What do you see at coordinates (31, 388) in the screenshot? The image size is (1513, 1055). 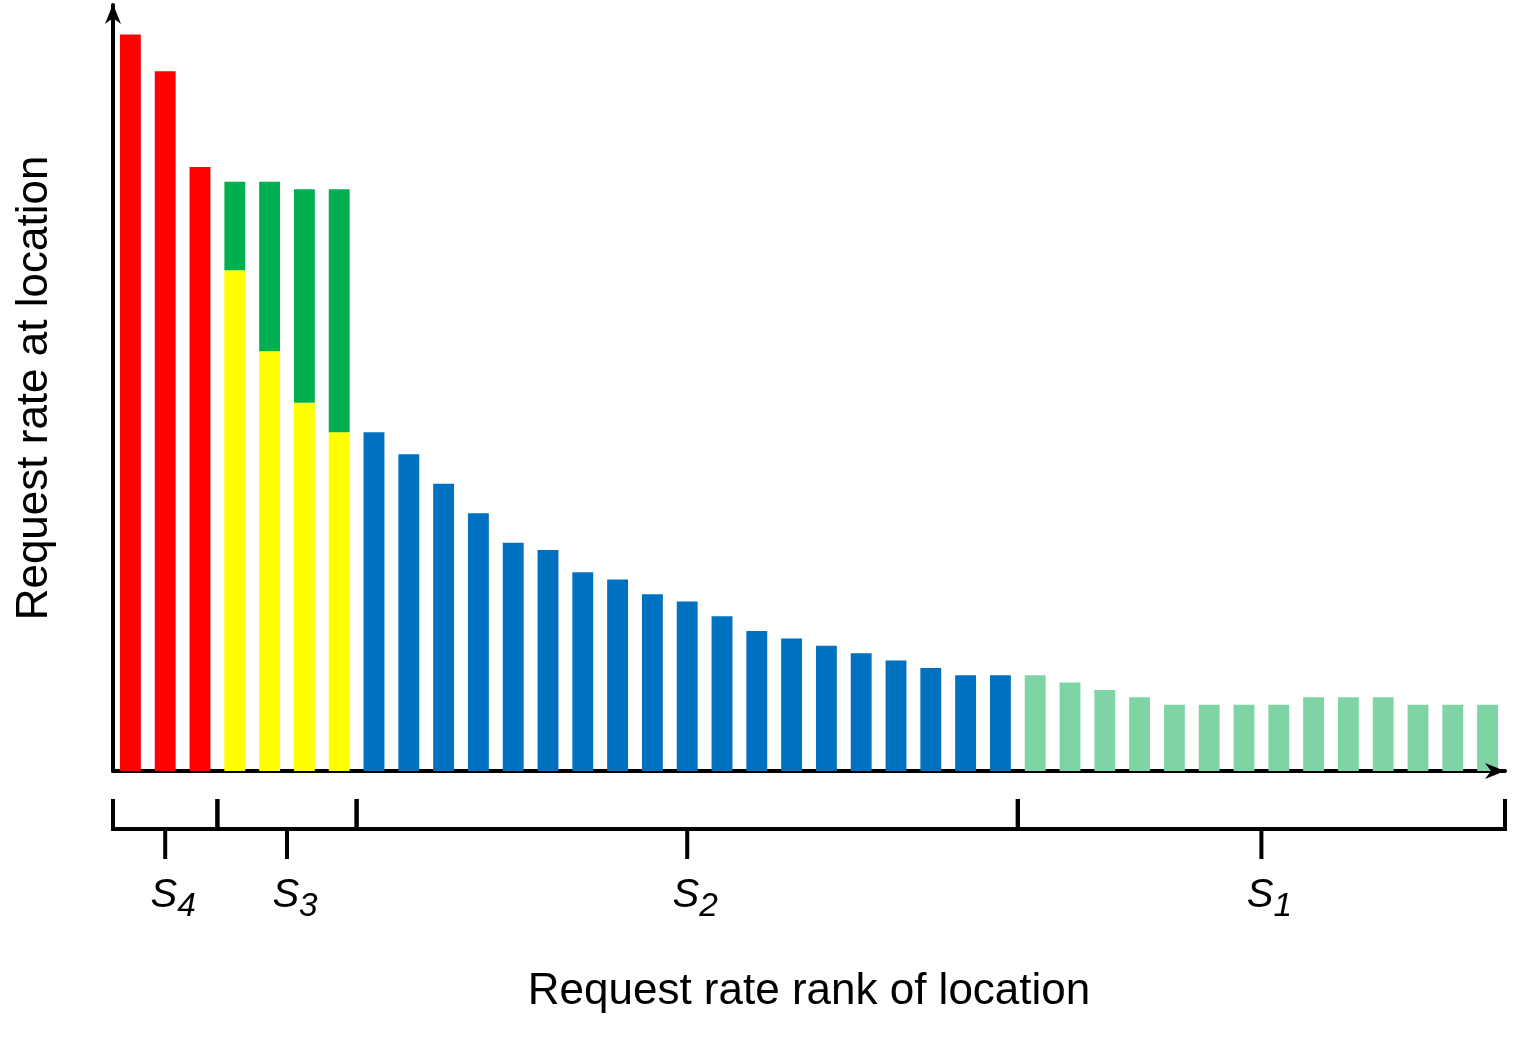 I see `y-axis-title: Request rate at location` at bounding box center [31, 388].